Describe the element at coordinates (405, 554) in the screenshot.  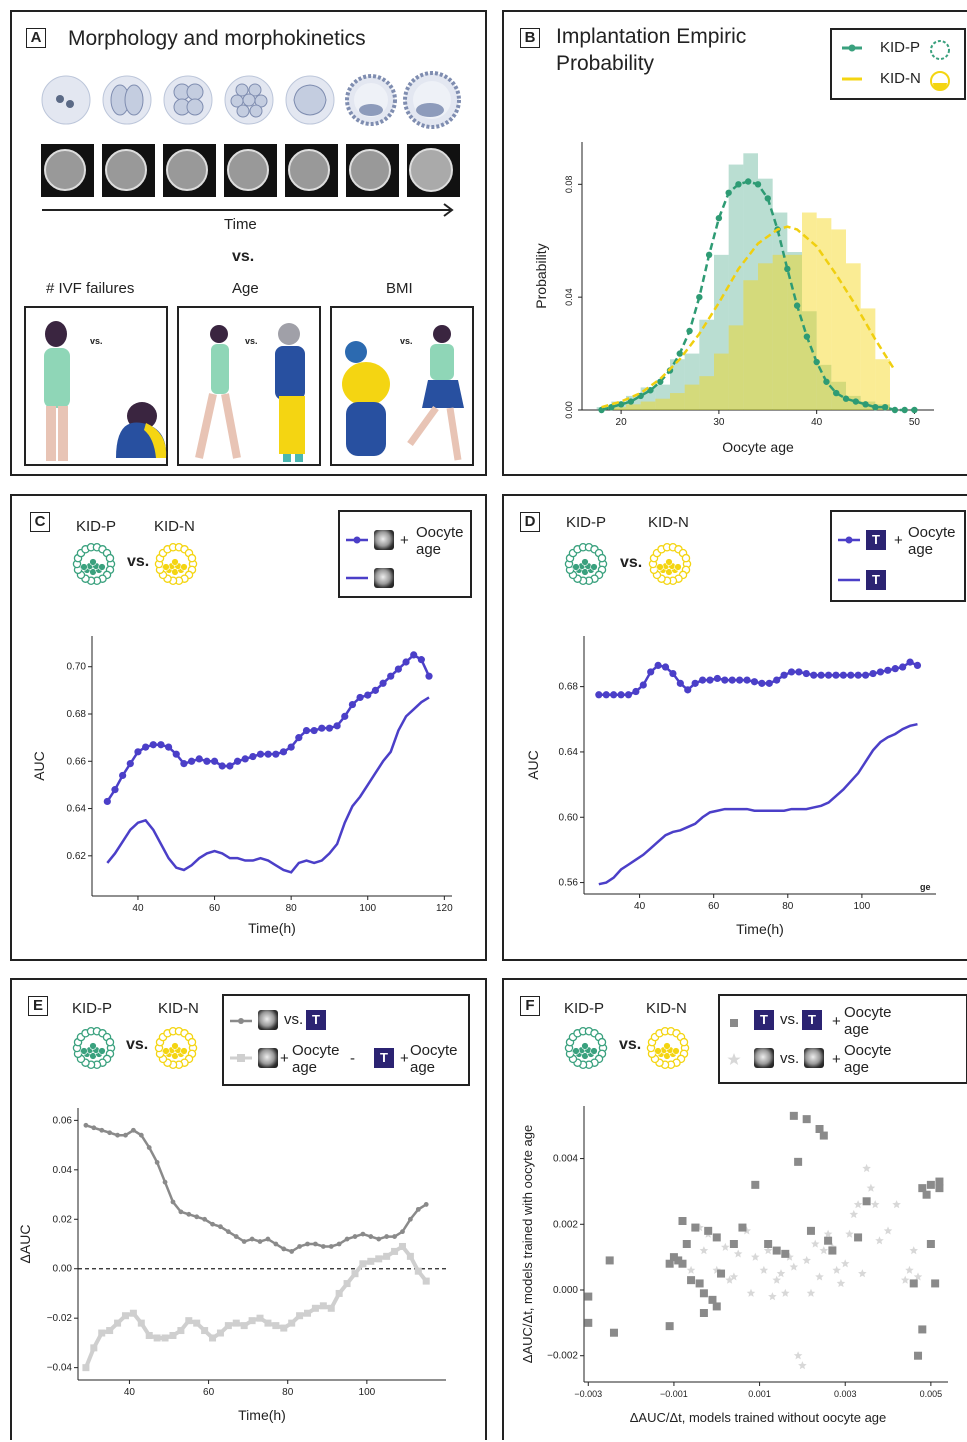
I see `panel-c-legend: + Oocyte age` at that location.